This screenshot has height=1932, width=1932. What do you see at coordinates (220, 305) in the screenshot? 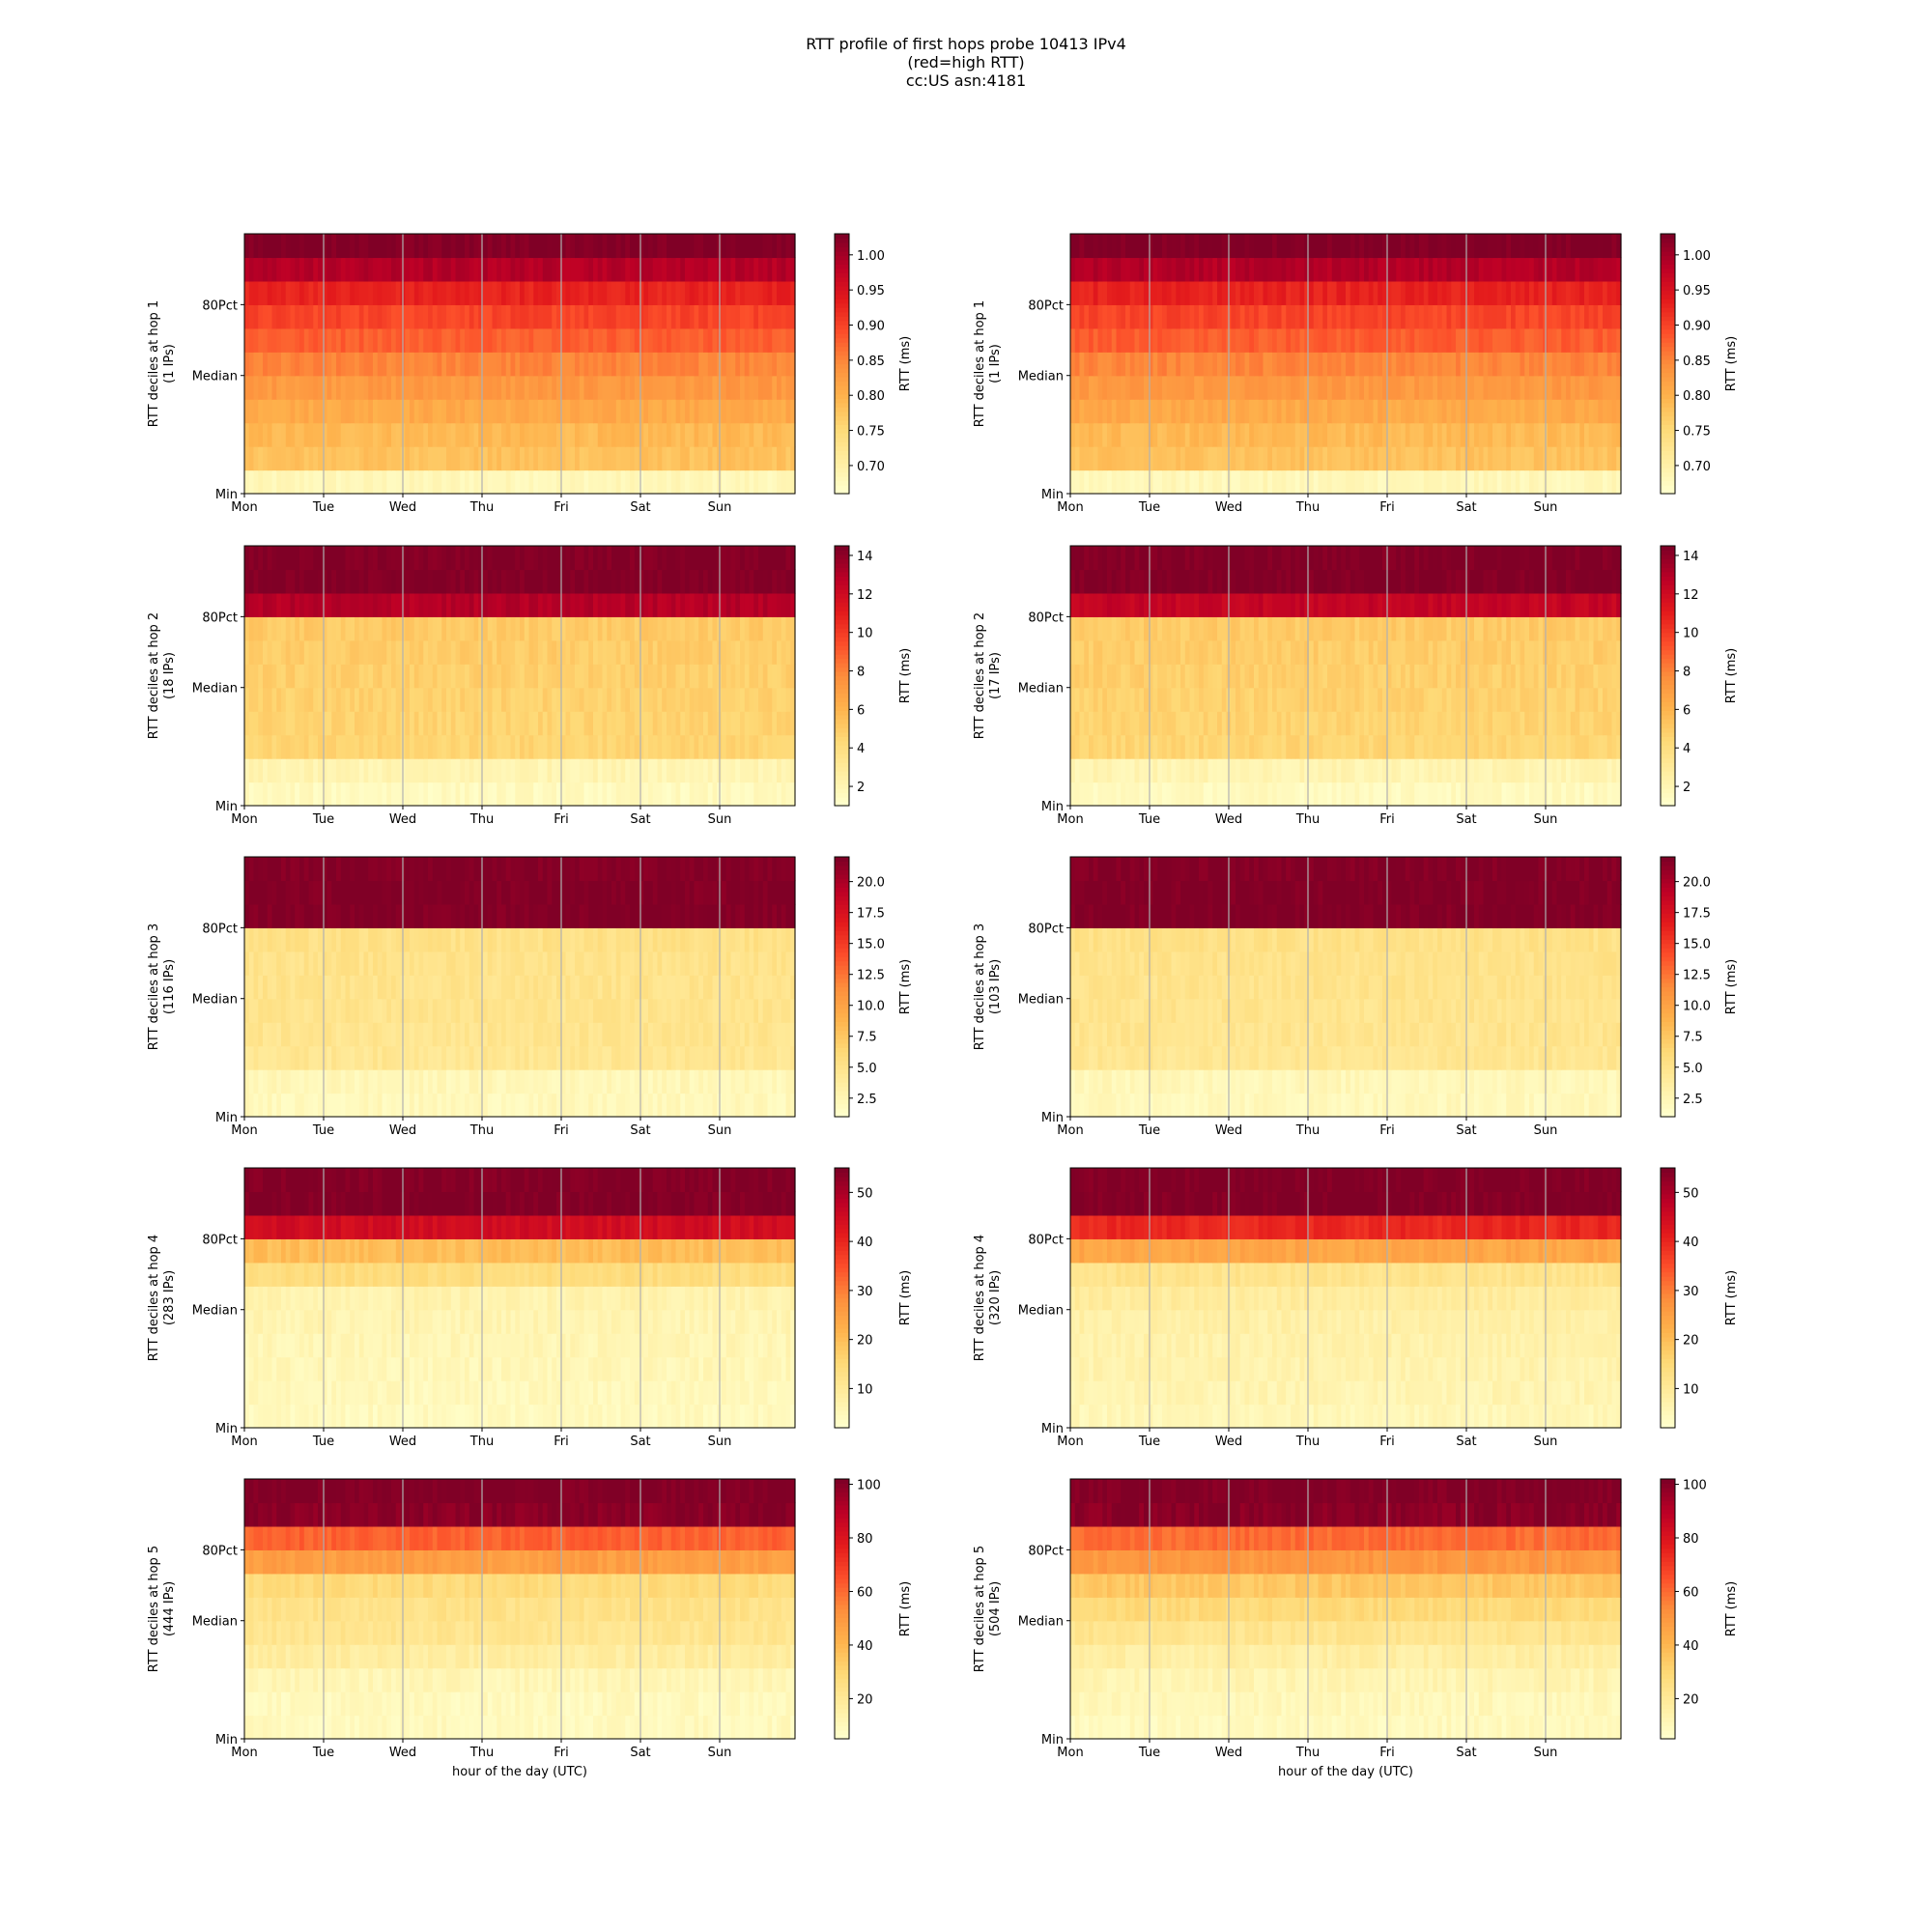
I see `y-tick-label: 80Pct` at bounding box center [220, 305].